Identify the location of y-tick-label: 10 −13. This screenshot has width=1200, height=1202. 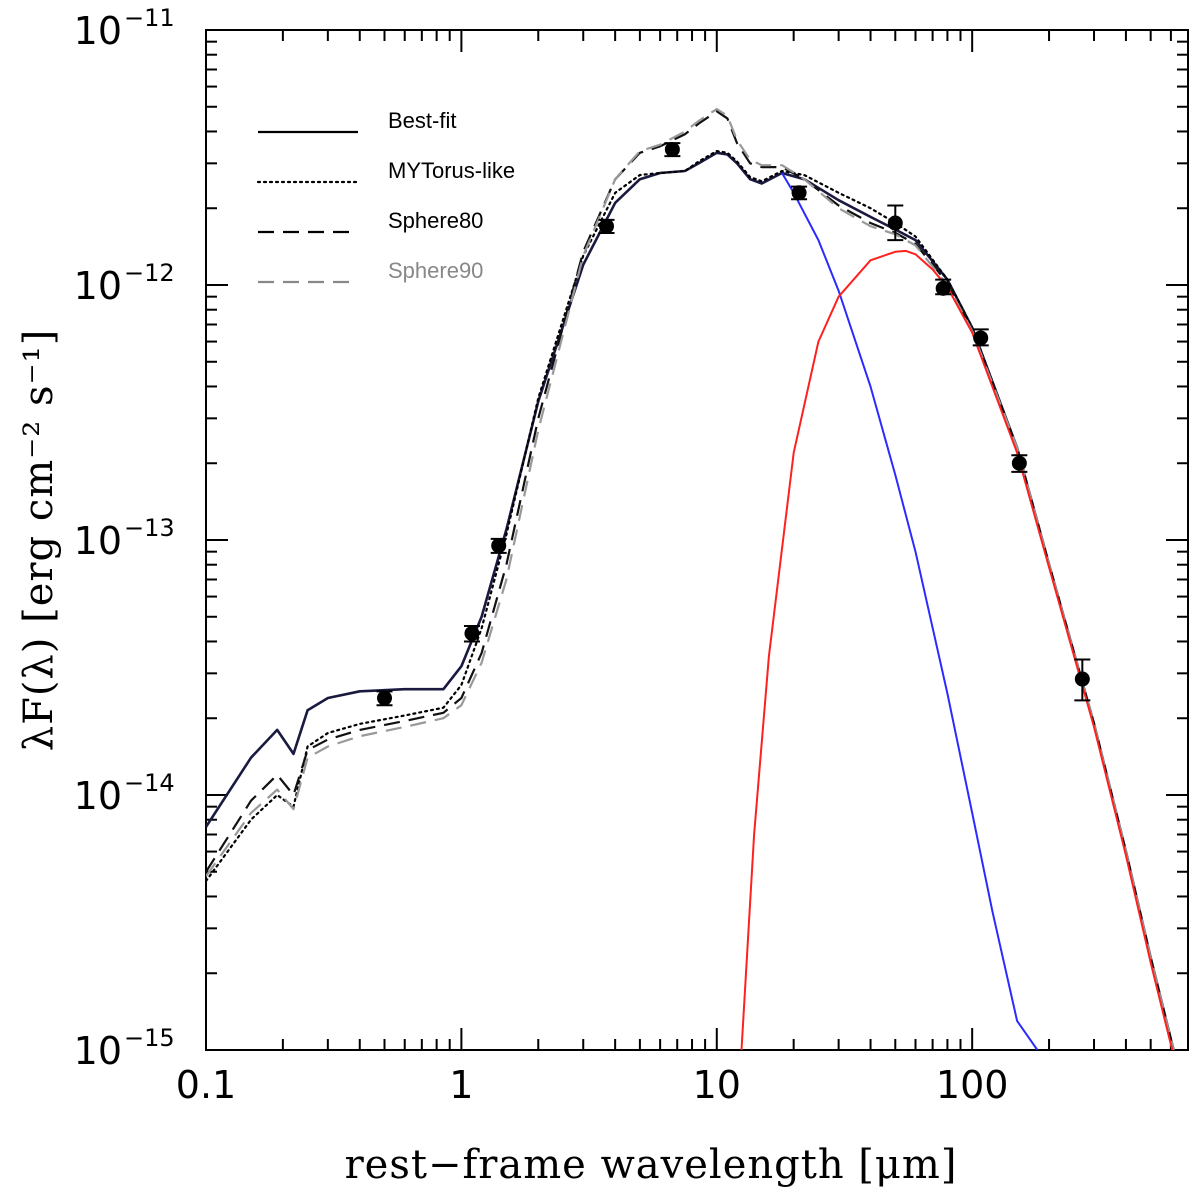
(124, 538).